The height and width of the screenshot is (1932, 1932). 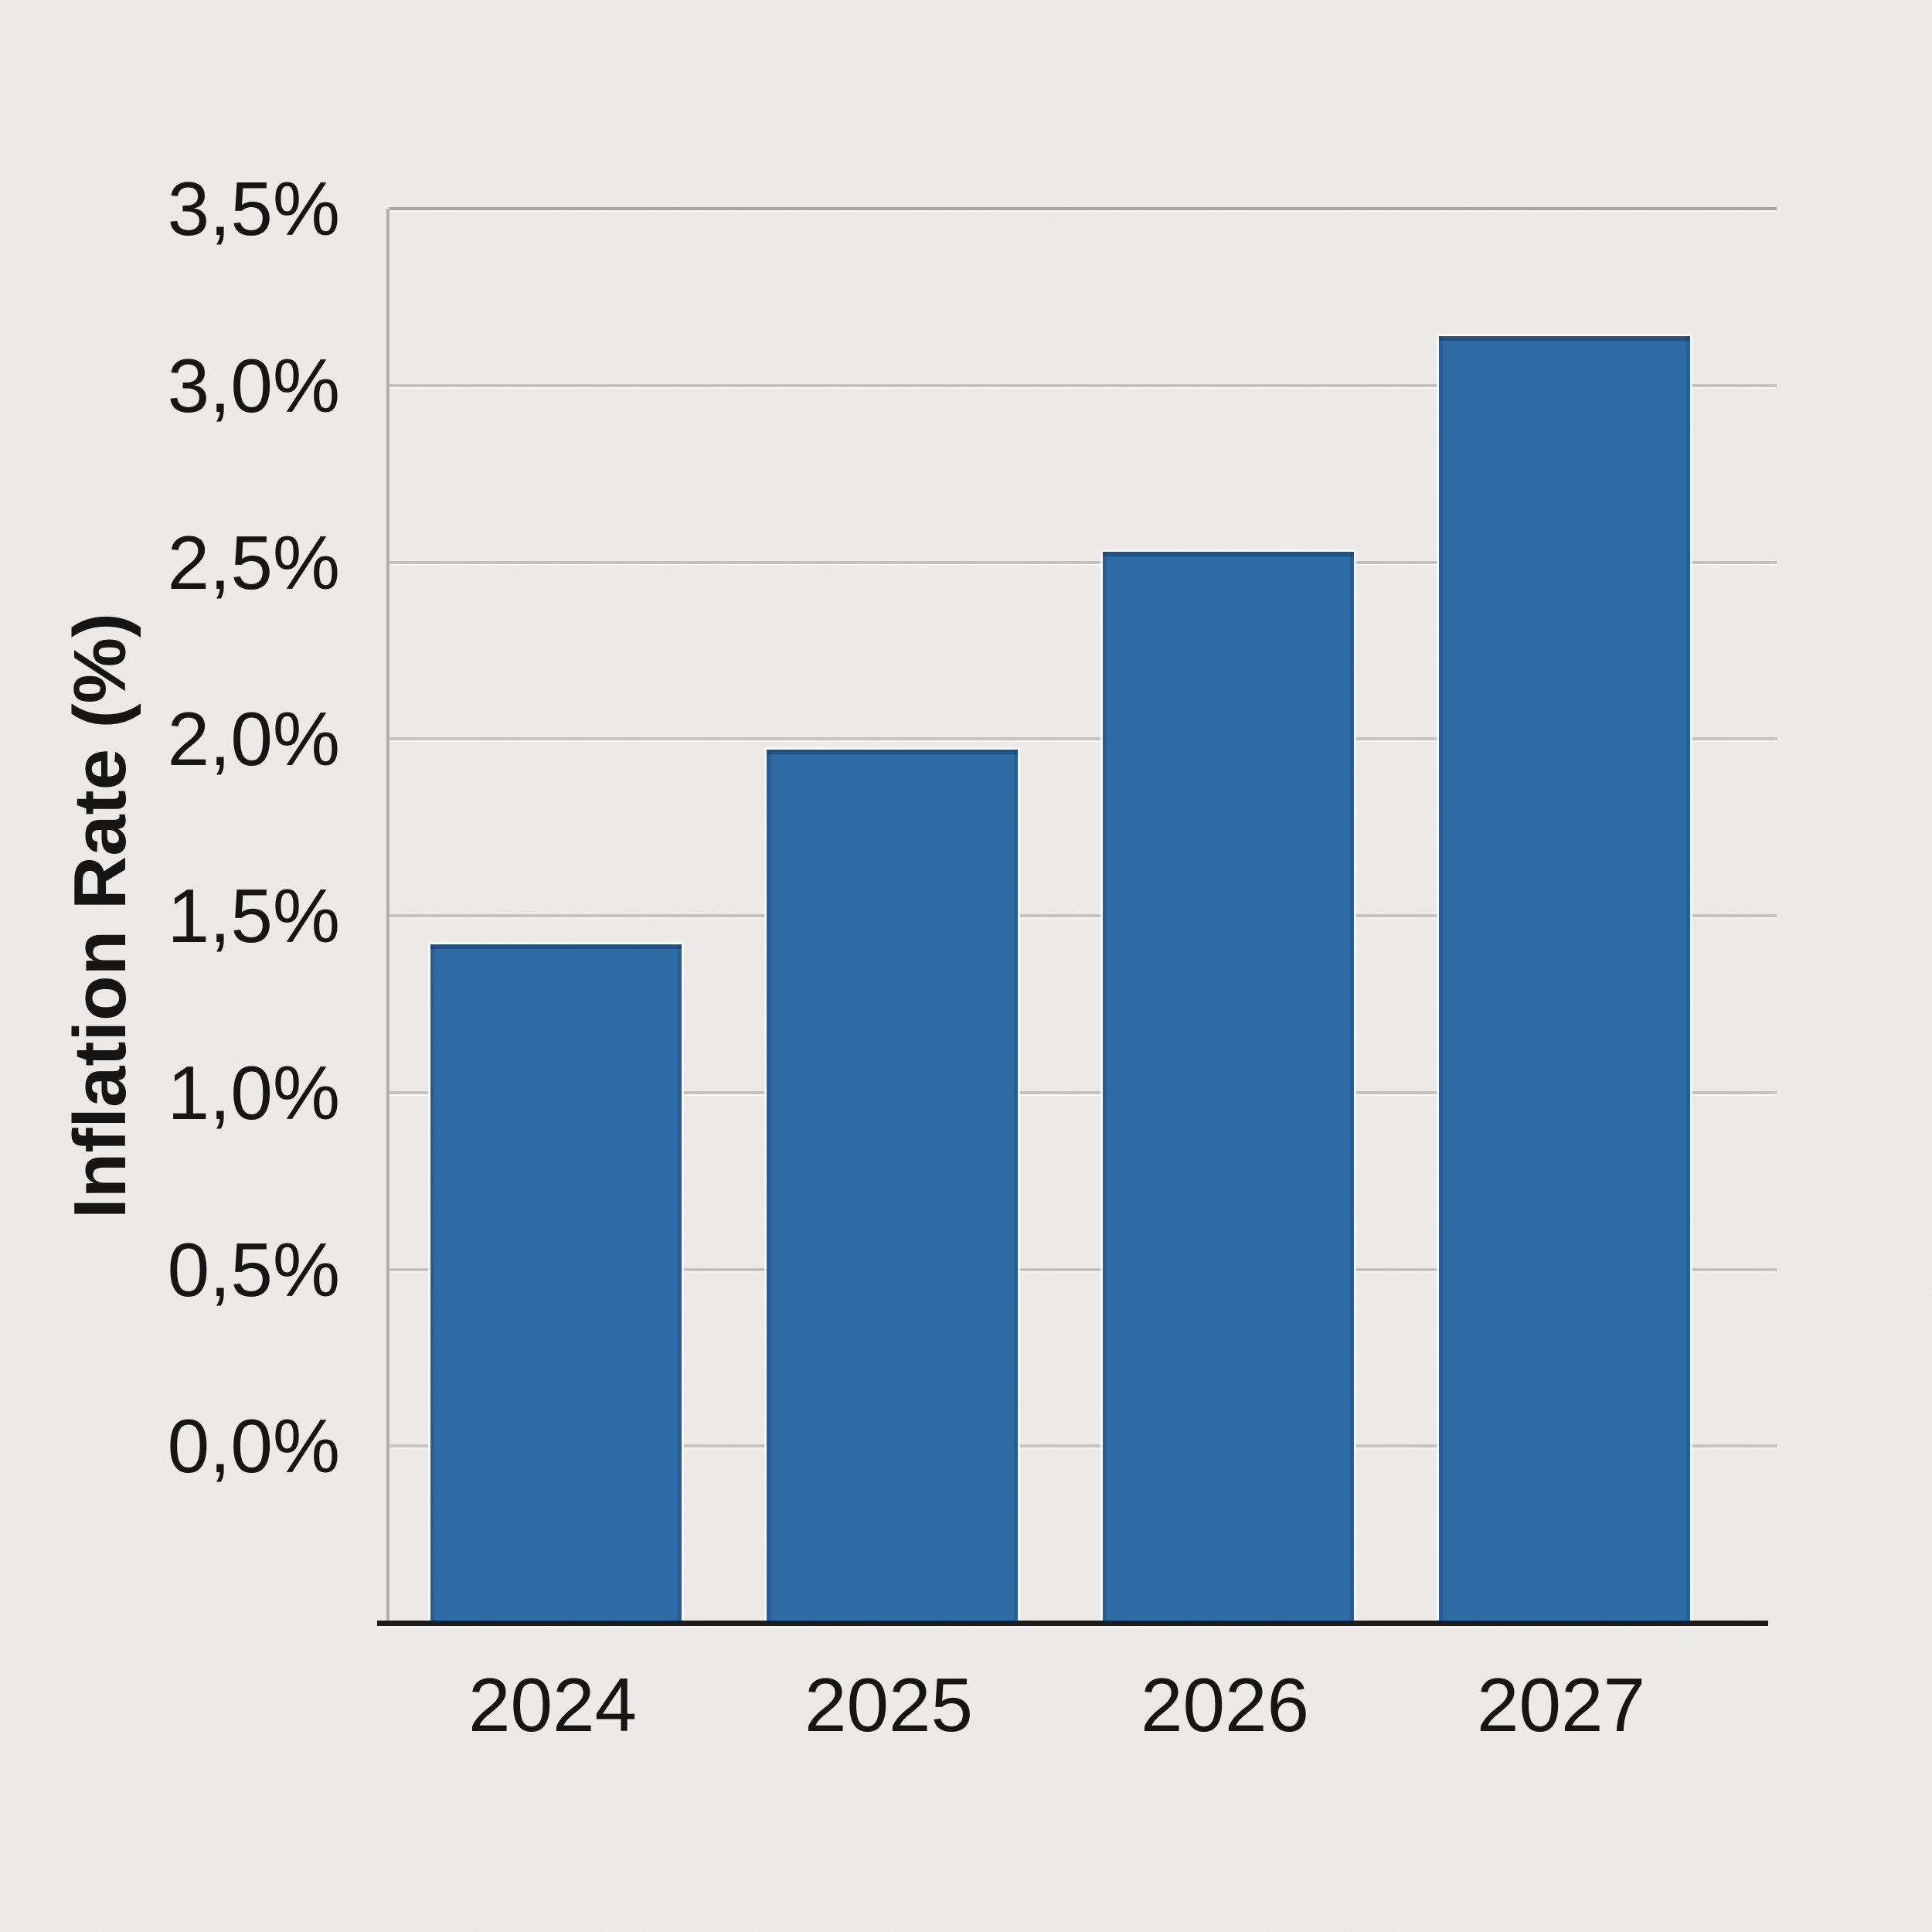 What do you see at coordinates (253, 385) in the screenshot?
I see `y-tick-label: 3,0%` at bounding box center [253, 385].